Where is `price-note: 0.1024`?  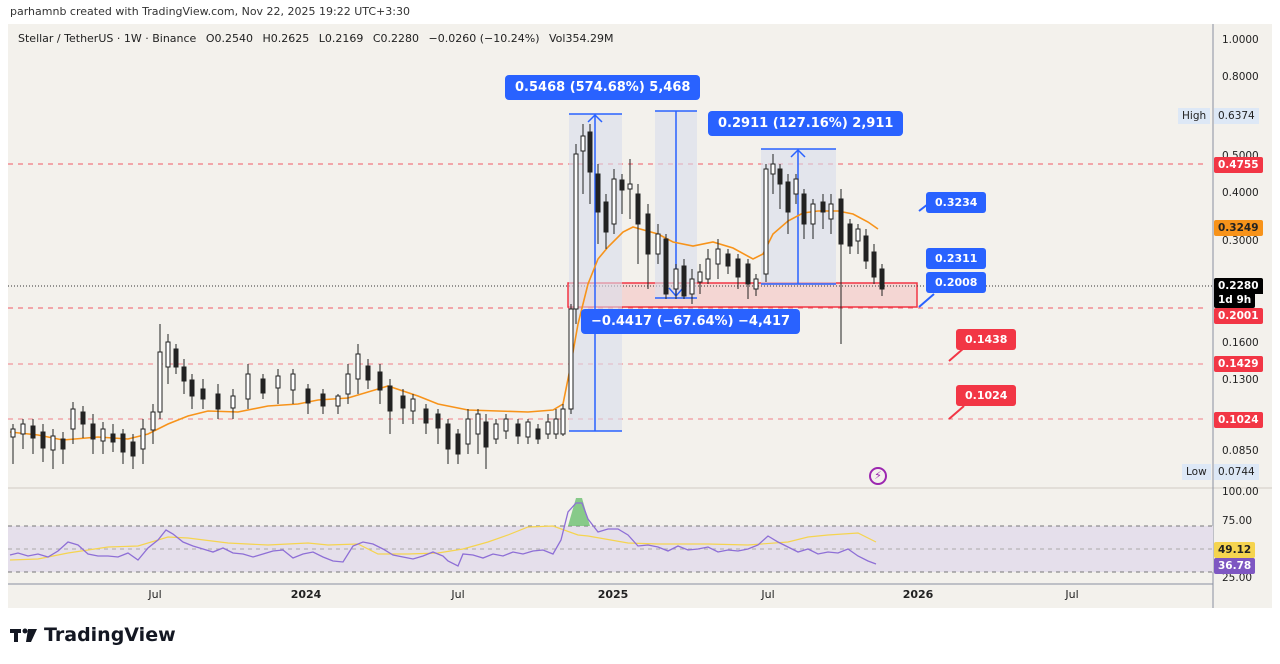
price-note: 0.1024 is located at coordinates (986, 395).